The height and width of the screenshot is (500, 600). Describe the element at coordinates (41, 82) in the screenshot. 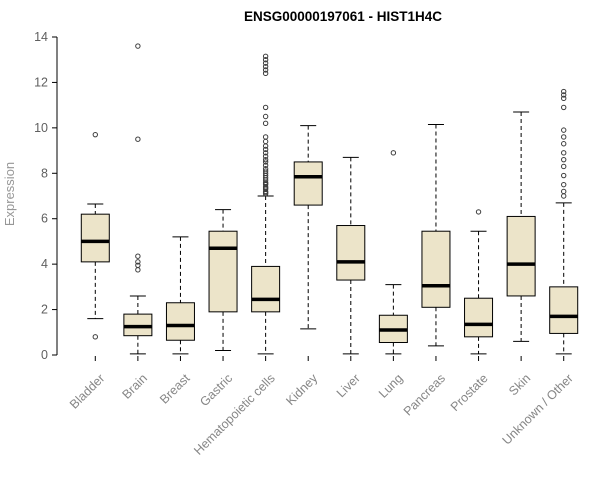

I see `y-tick-label: 12` at that location.